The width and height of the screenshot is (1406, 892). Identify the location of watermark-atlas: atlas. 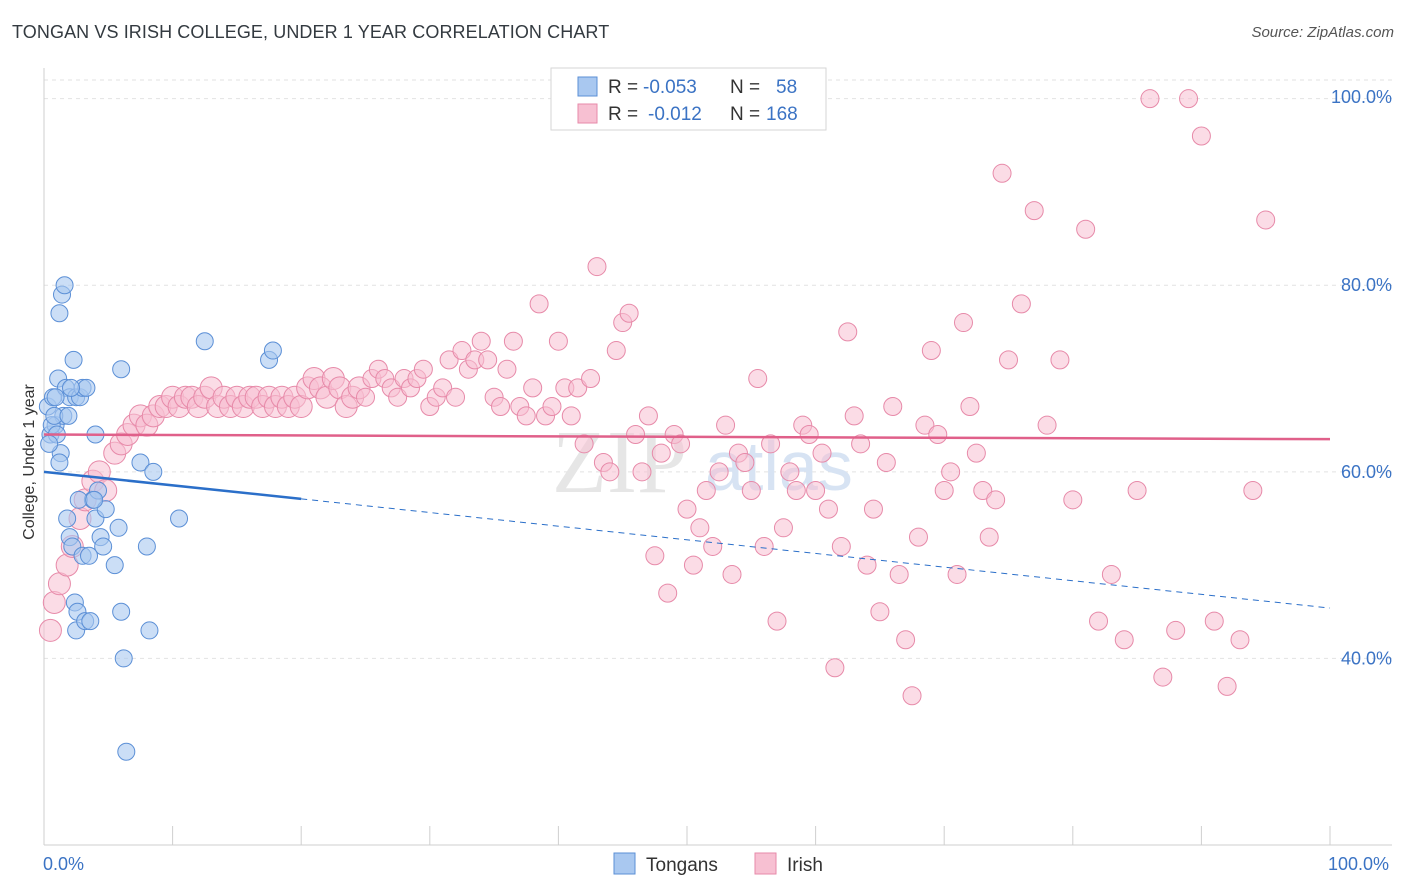
(779, 466).